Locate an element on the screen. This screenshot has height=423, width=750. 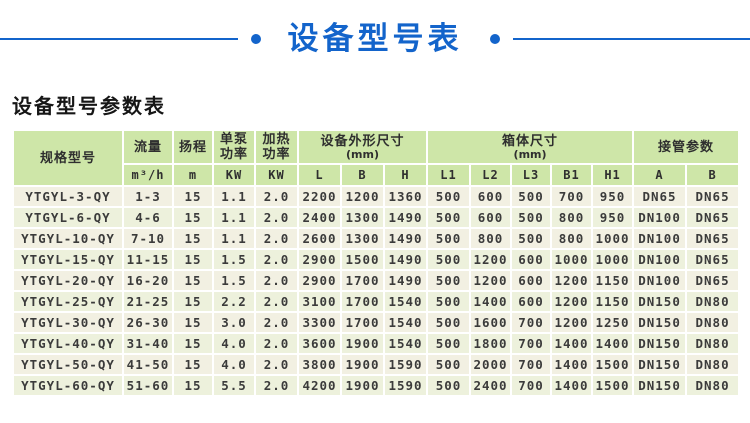
col-group-dimensions-unit: (mm) is located at coordinates (362, 154).